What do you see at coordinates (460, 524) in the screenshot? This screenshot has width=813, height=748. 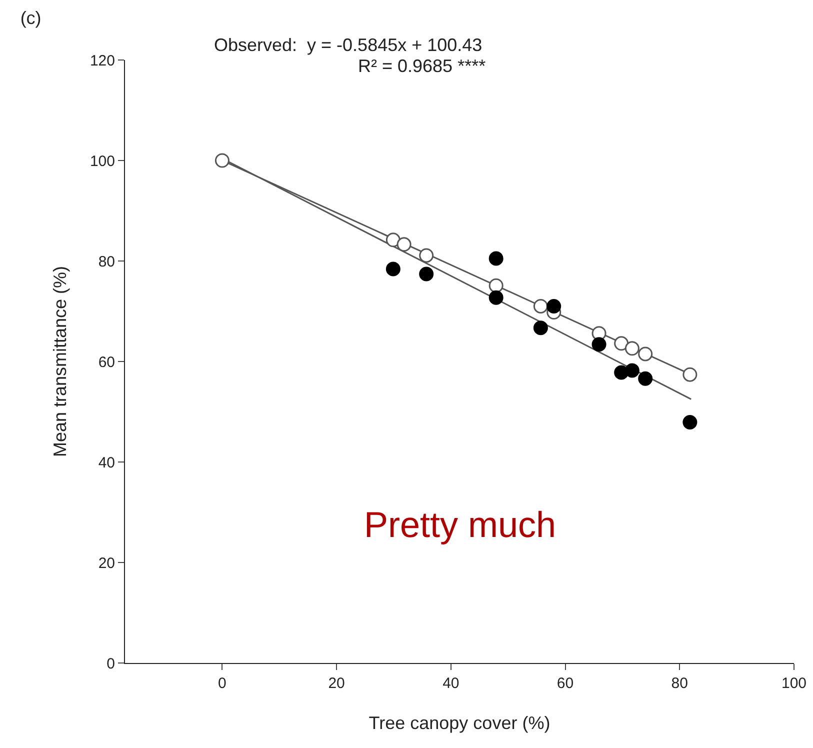 I see `annotation: Pretty much` at bounding box center [460, 524].